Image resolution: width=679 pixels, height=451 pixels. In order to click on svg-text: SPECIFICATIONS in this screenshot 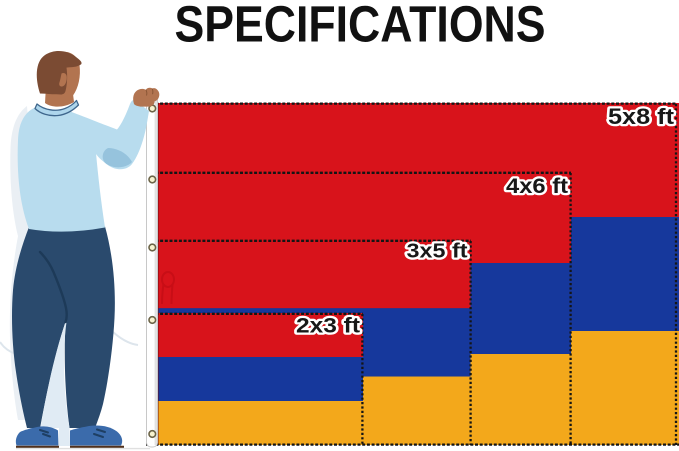, I will do `click(360, 26)`.